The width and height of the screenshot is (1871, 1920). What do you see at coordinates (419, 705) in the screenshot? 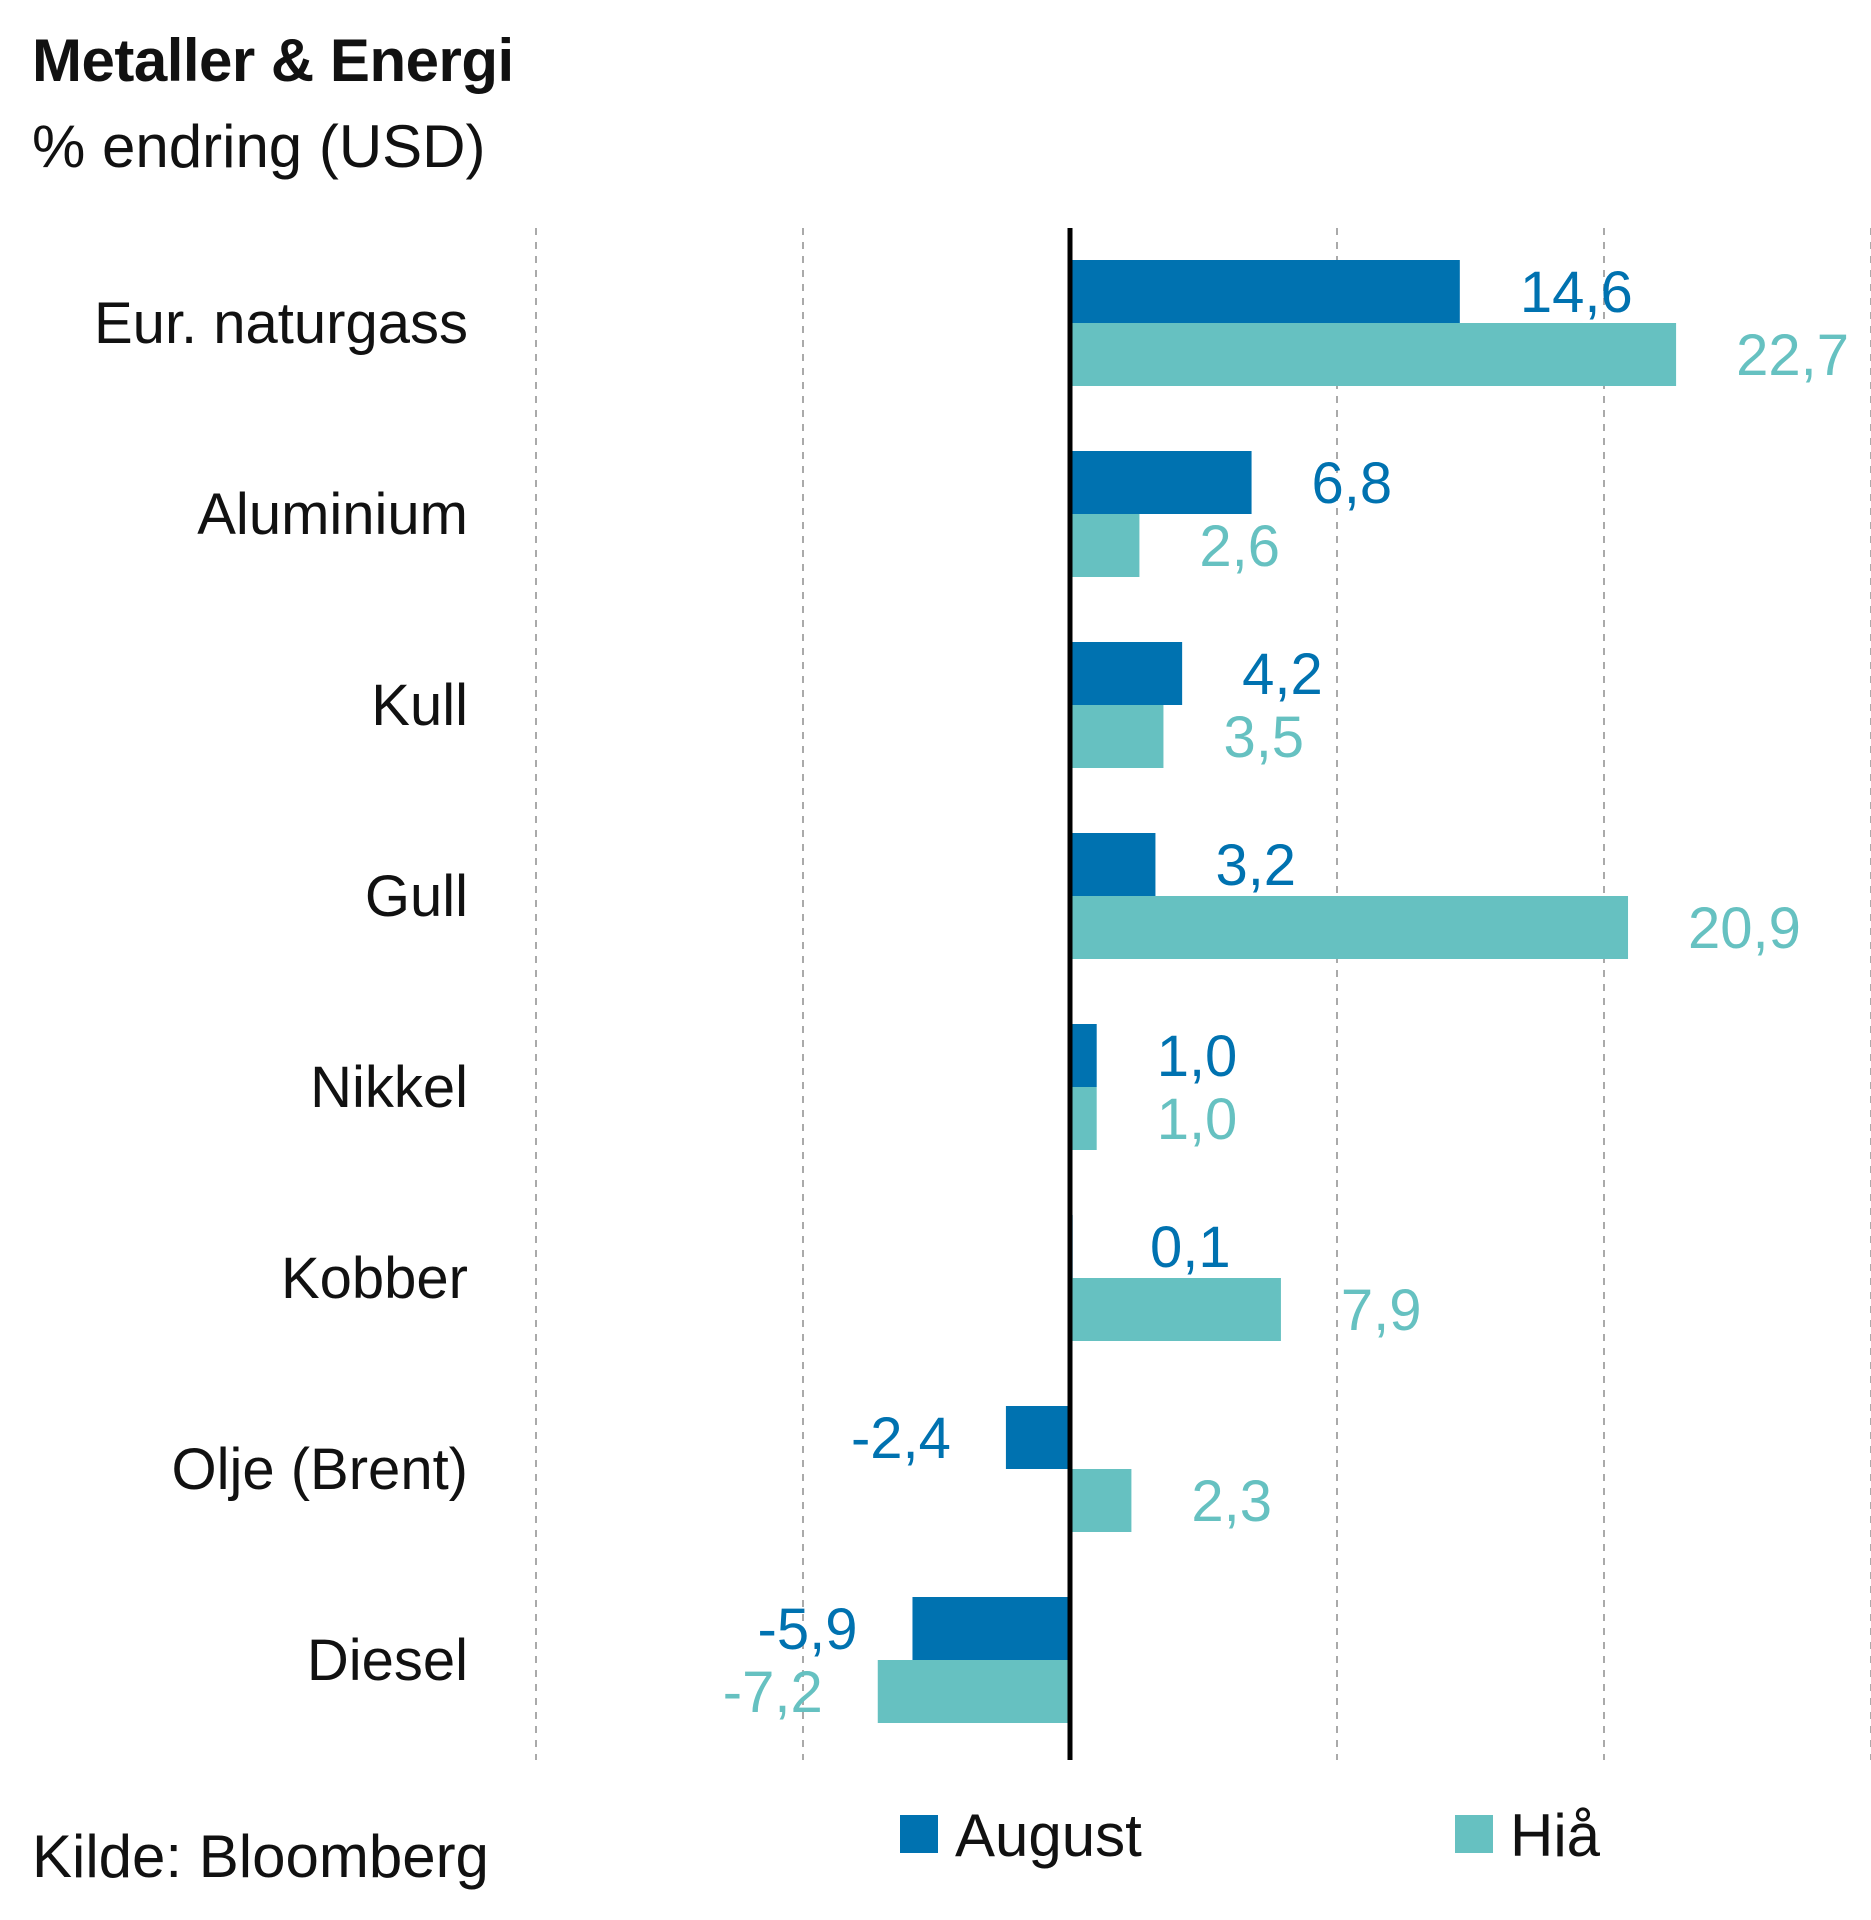
I see `category-label: Kull` at bounding box center [419, 705].